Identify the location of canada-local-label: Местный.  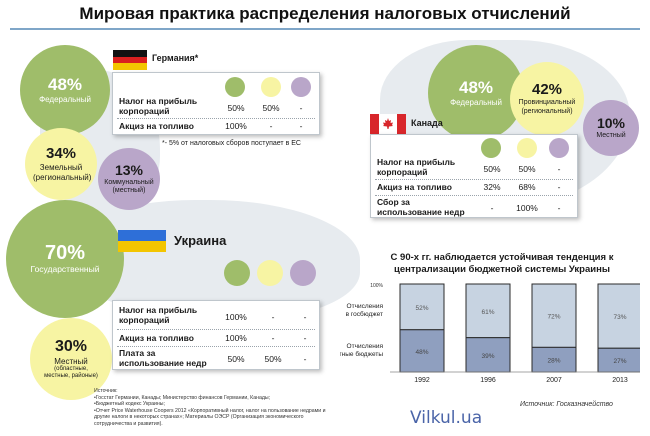
(611, 135).